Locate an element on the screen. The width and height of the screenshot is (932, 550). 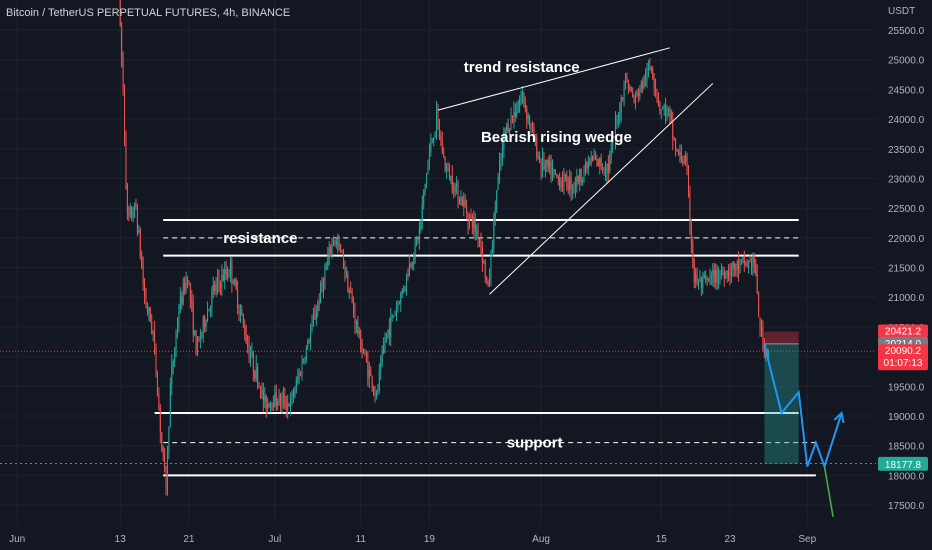
price-projection is located at coordinates (804, 431).